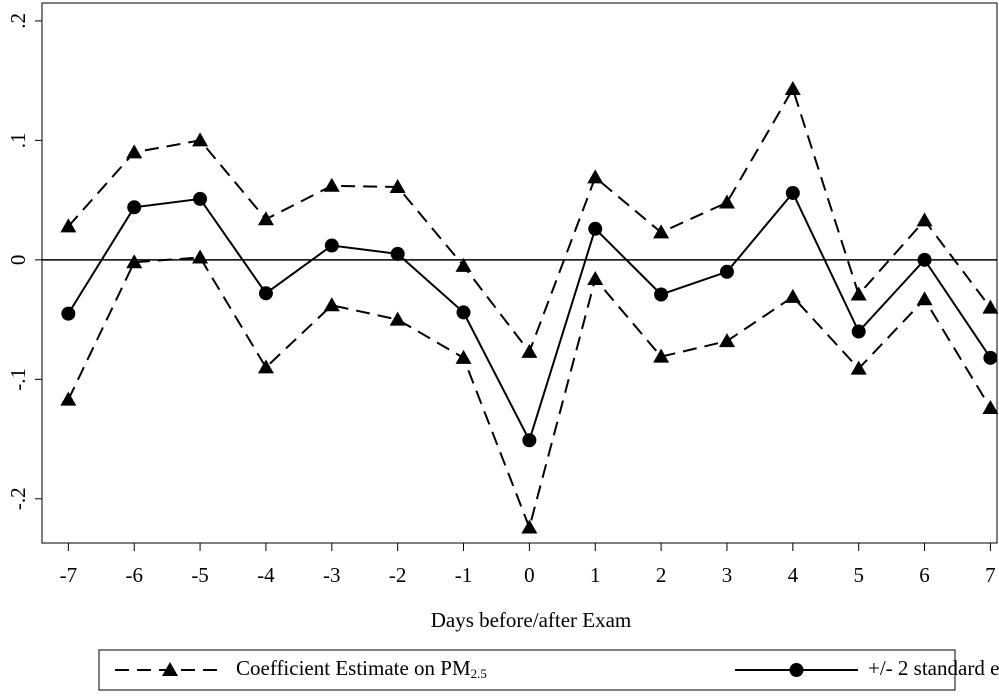 Image resolution: width=999 pixels, height=696 pixels. I want to click on x-tick-label: 5, so click(858, 575).